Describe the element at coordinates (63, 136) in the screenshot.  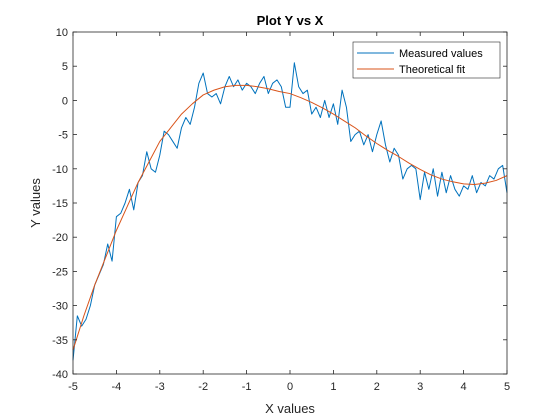
I see `y-tick-label: -5` at that location.